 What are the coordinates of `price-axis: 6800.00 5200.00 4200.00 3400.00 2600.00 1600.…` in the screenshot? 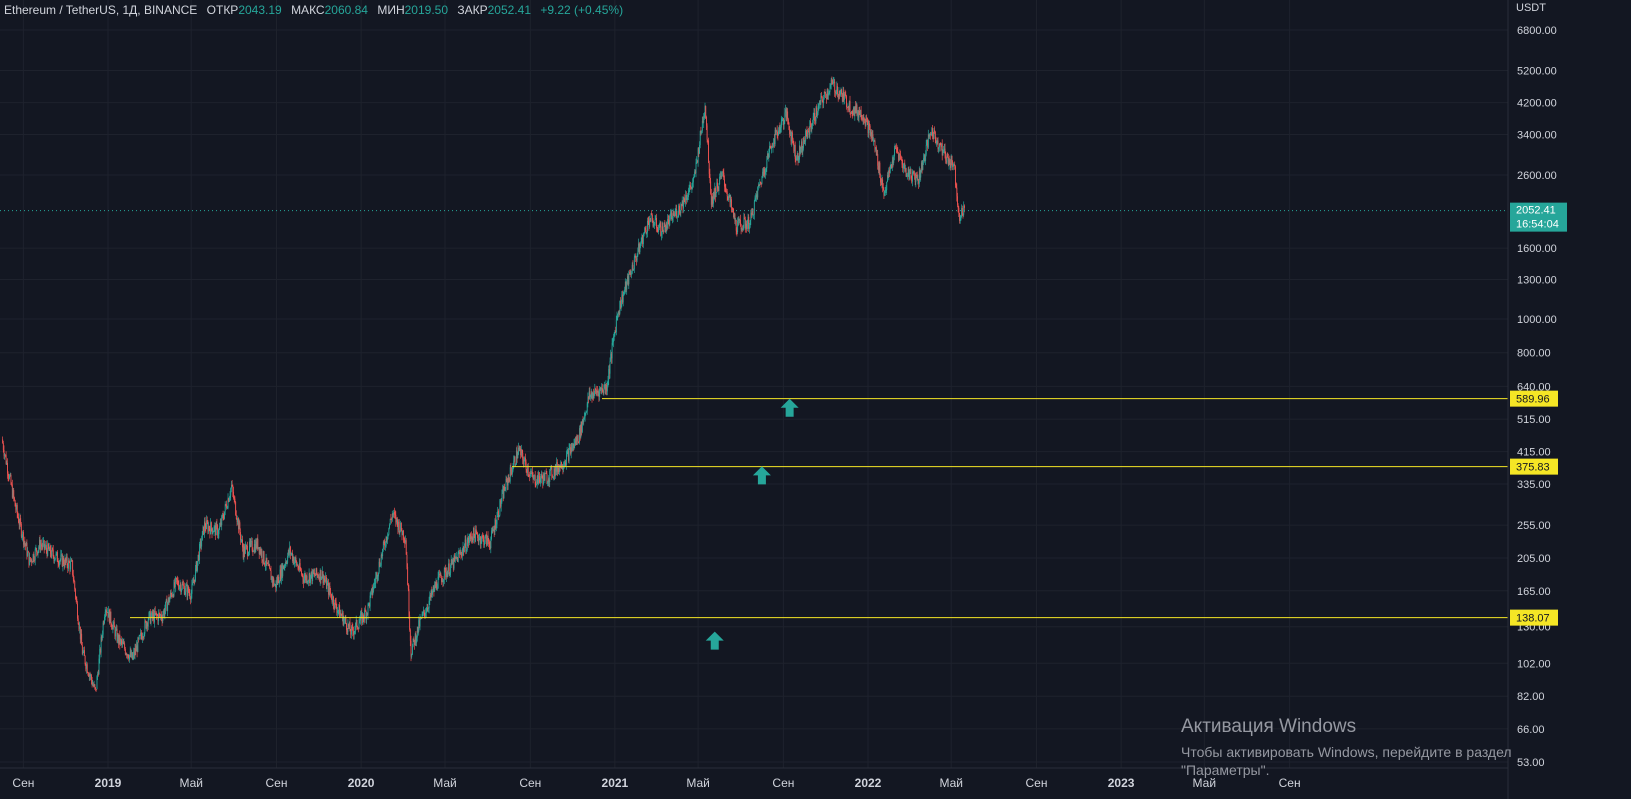 It's located at (1569, 399).